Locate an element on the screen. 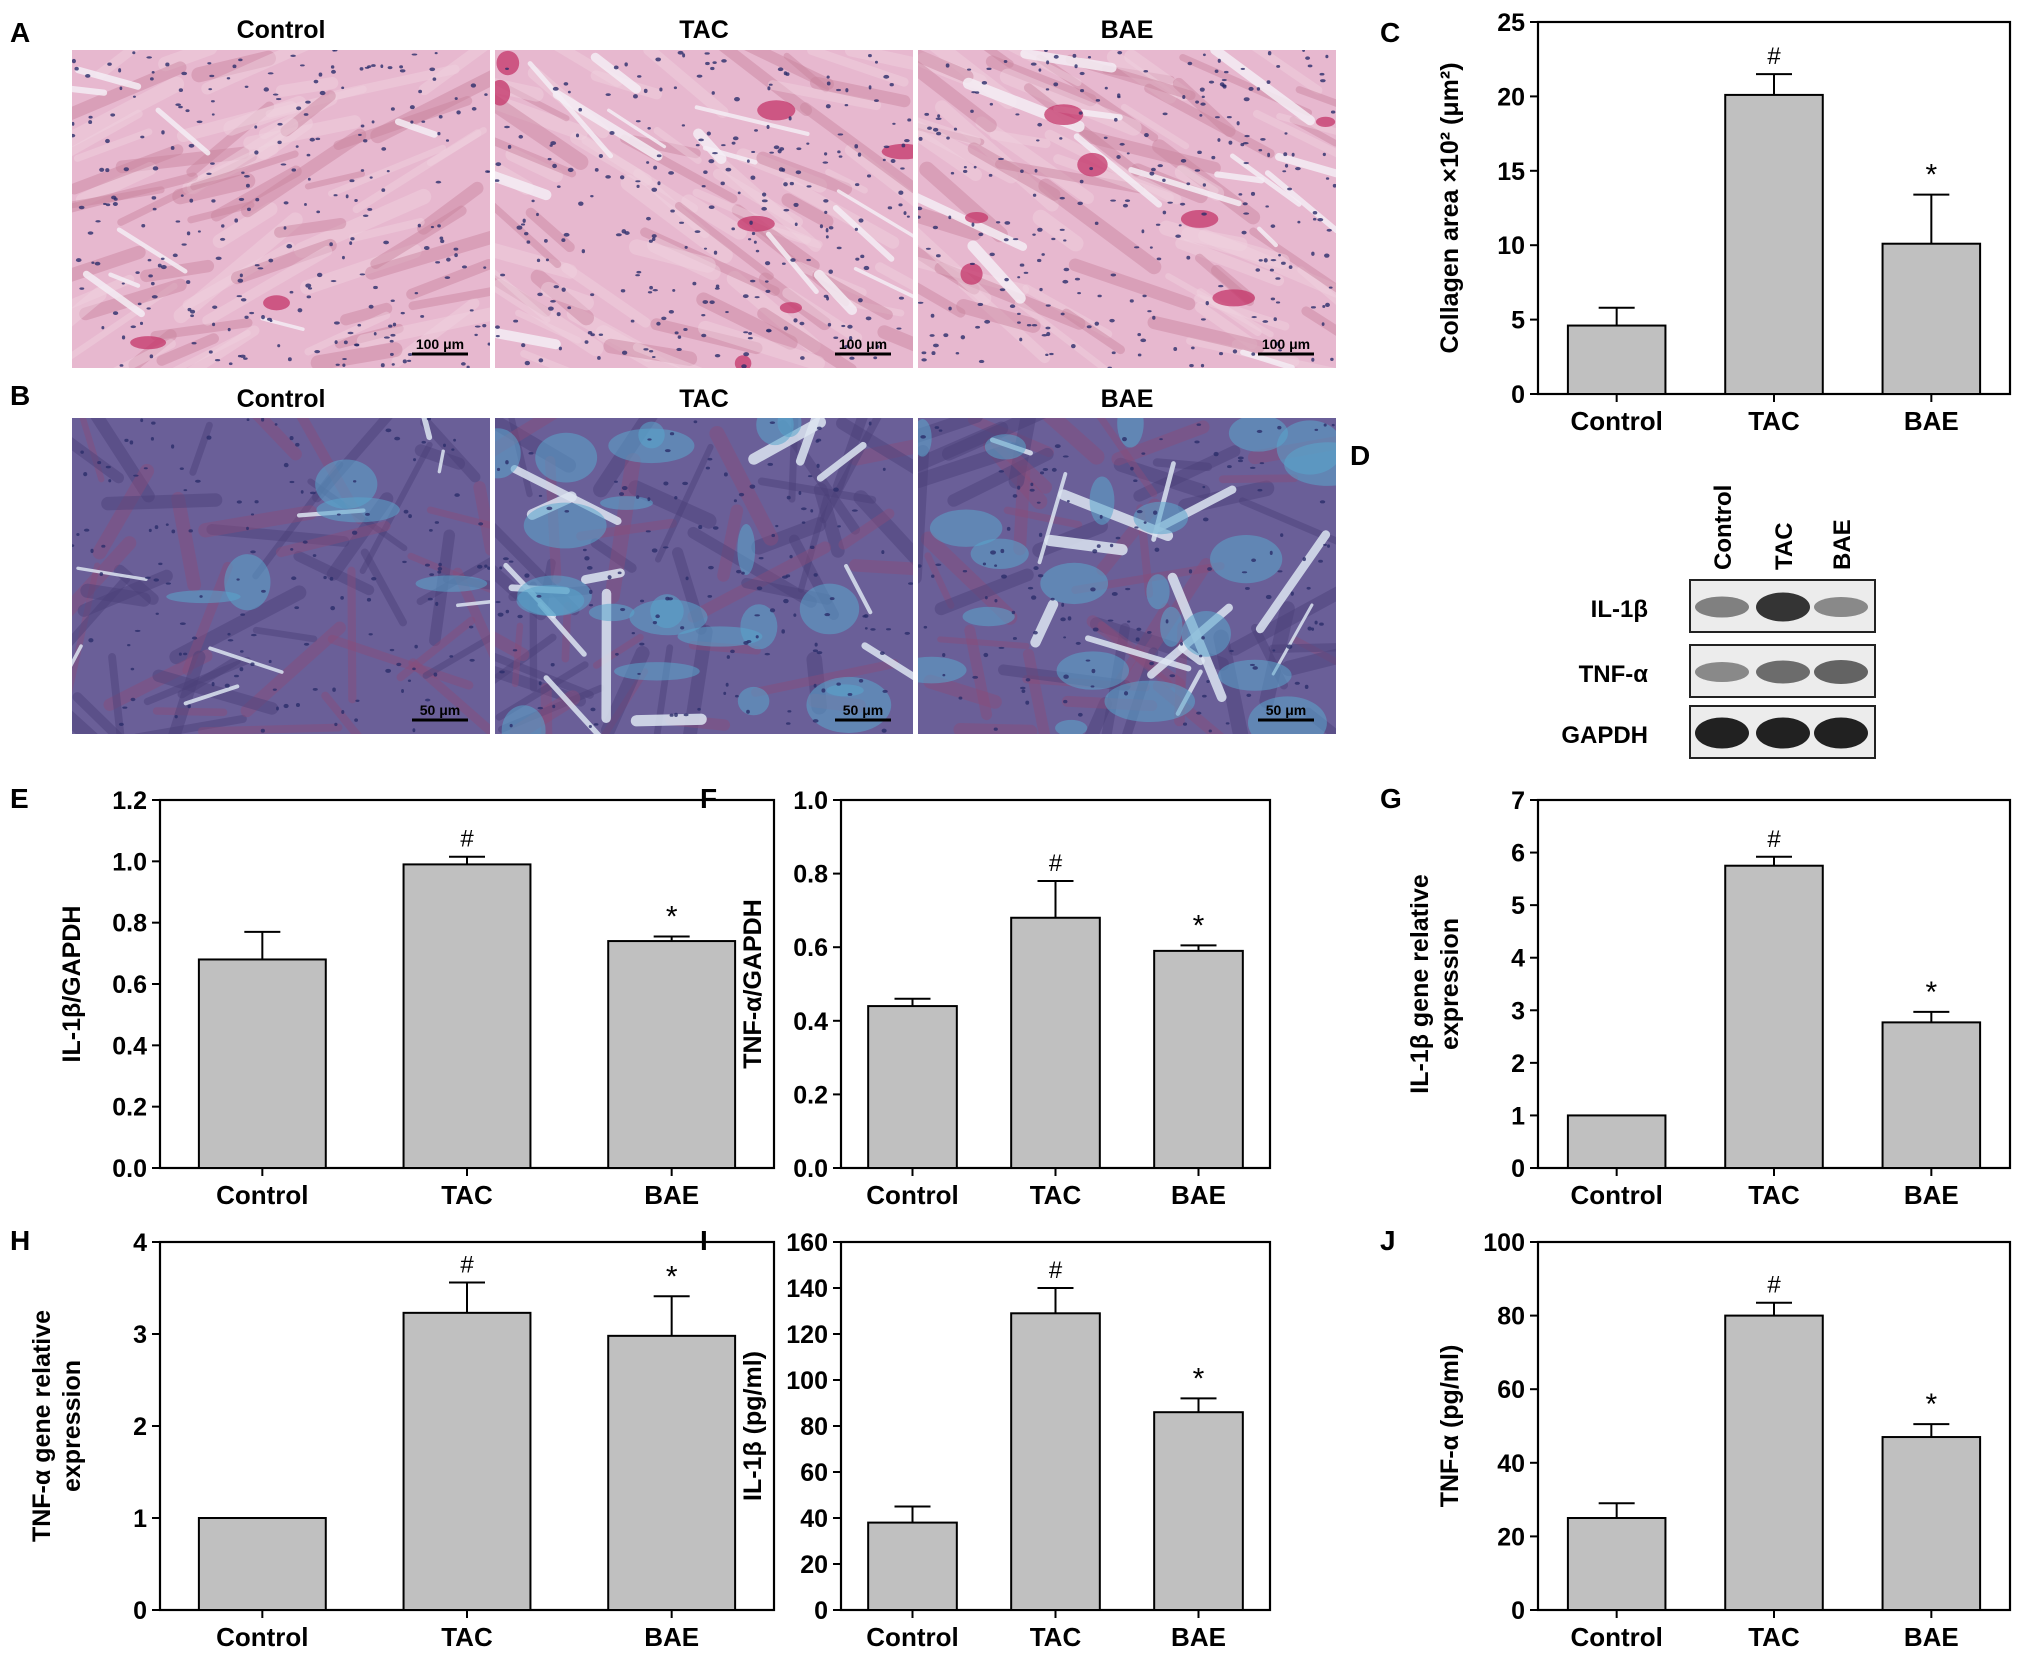  y-axis-label: IL-1β/GAPDH is located at coordinates (72, 984).